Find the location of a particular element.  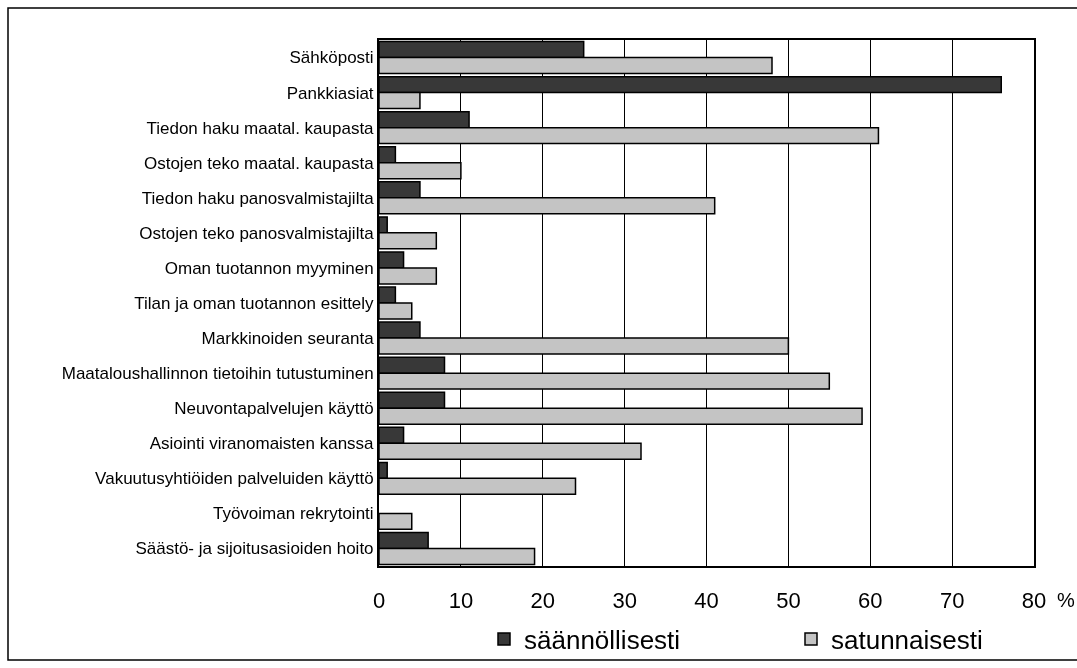

x-tick-label: 50 is located at coordinates (788, 601).